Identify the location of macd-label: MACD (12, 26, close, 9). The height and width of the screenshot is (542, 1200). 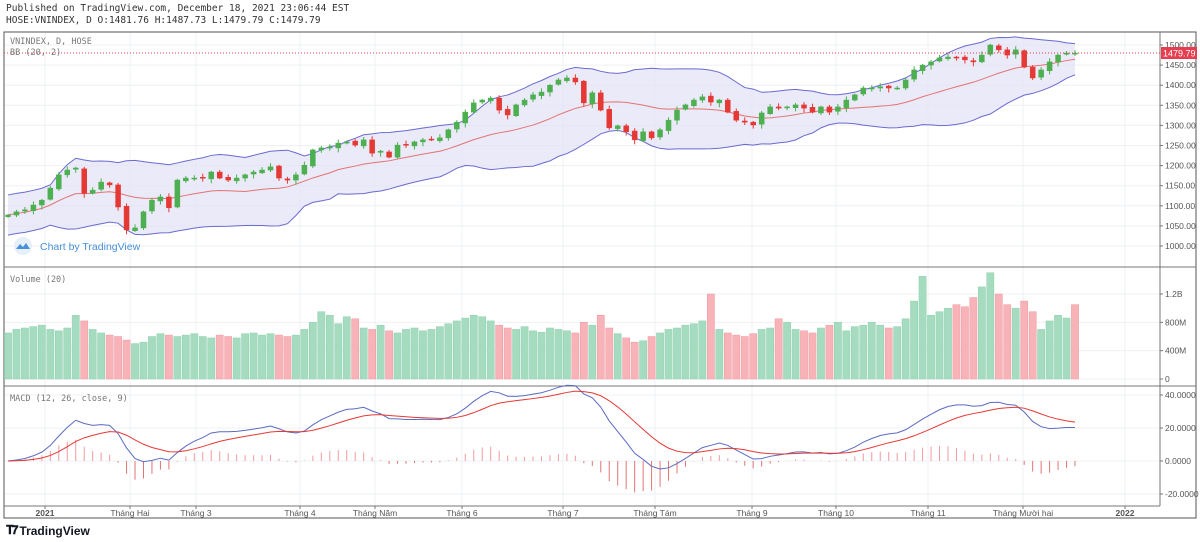
(69, 399).